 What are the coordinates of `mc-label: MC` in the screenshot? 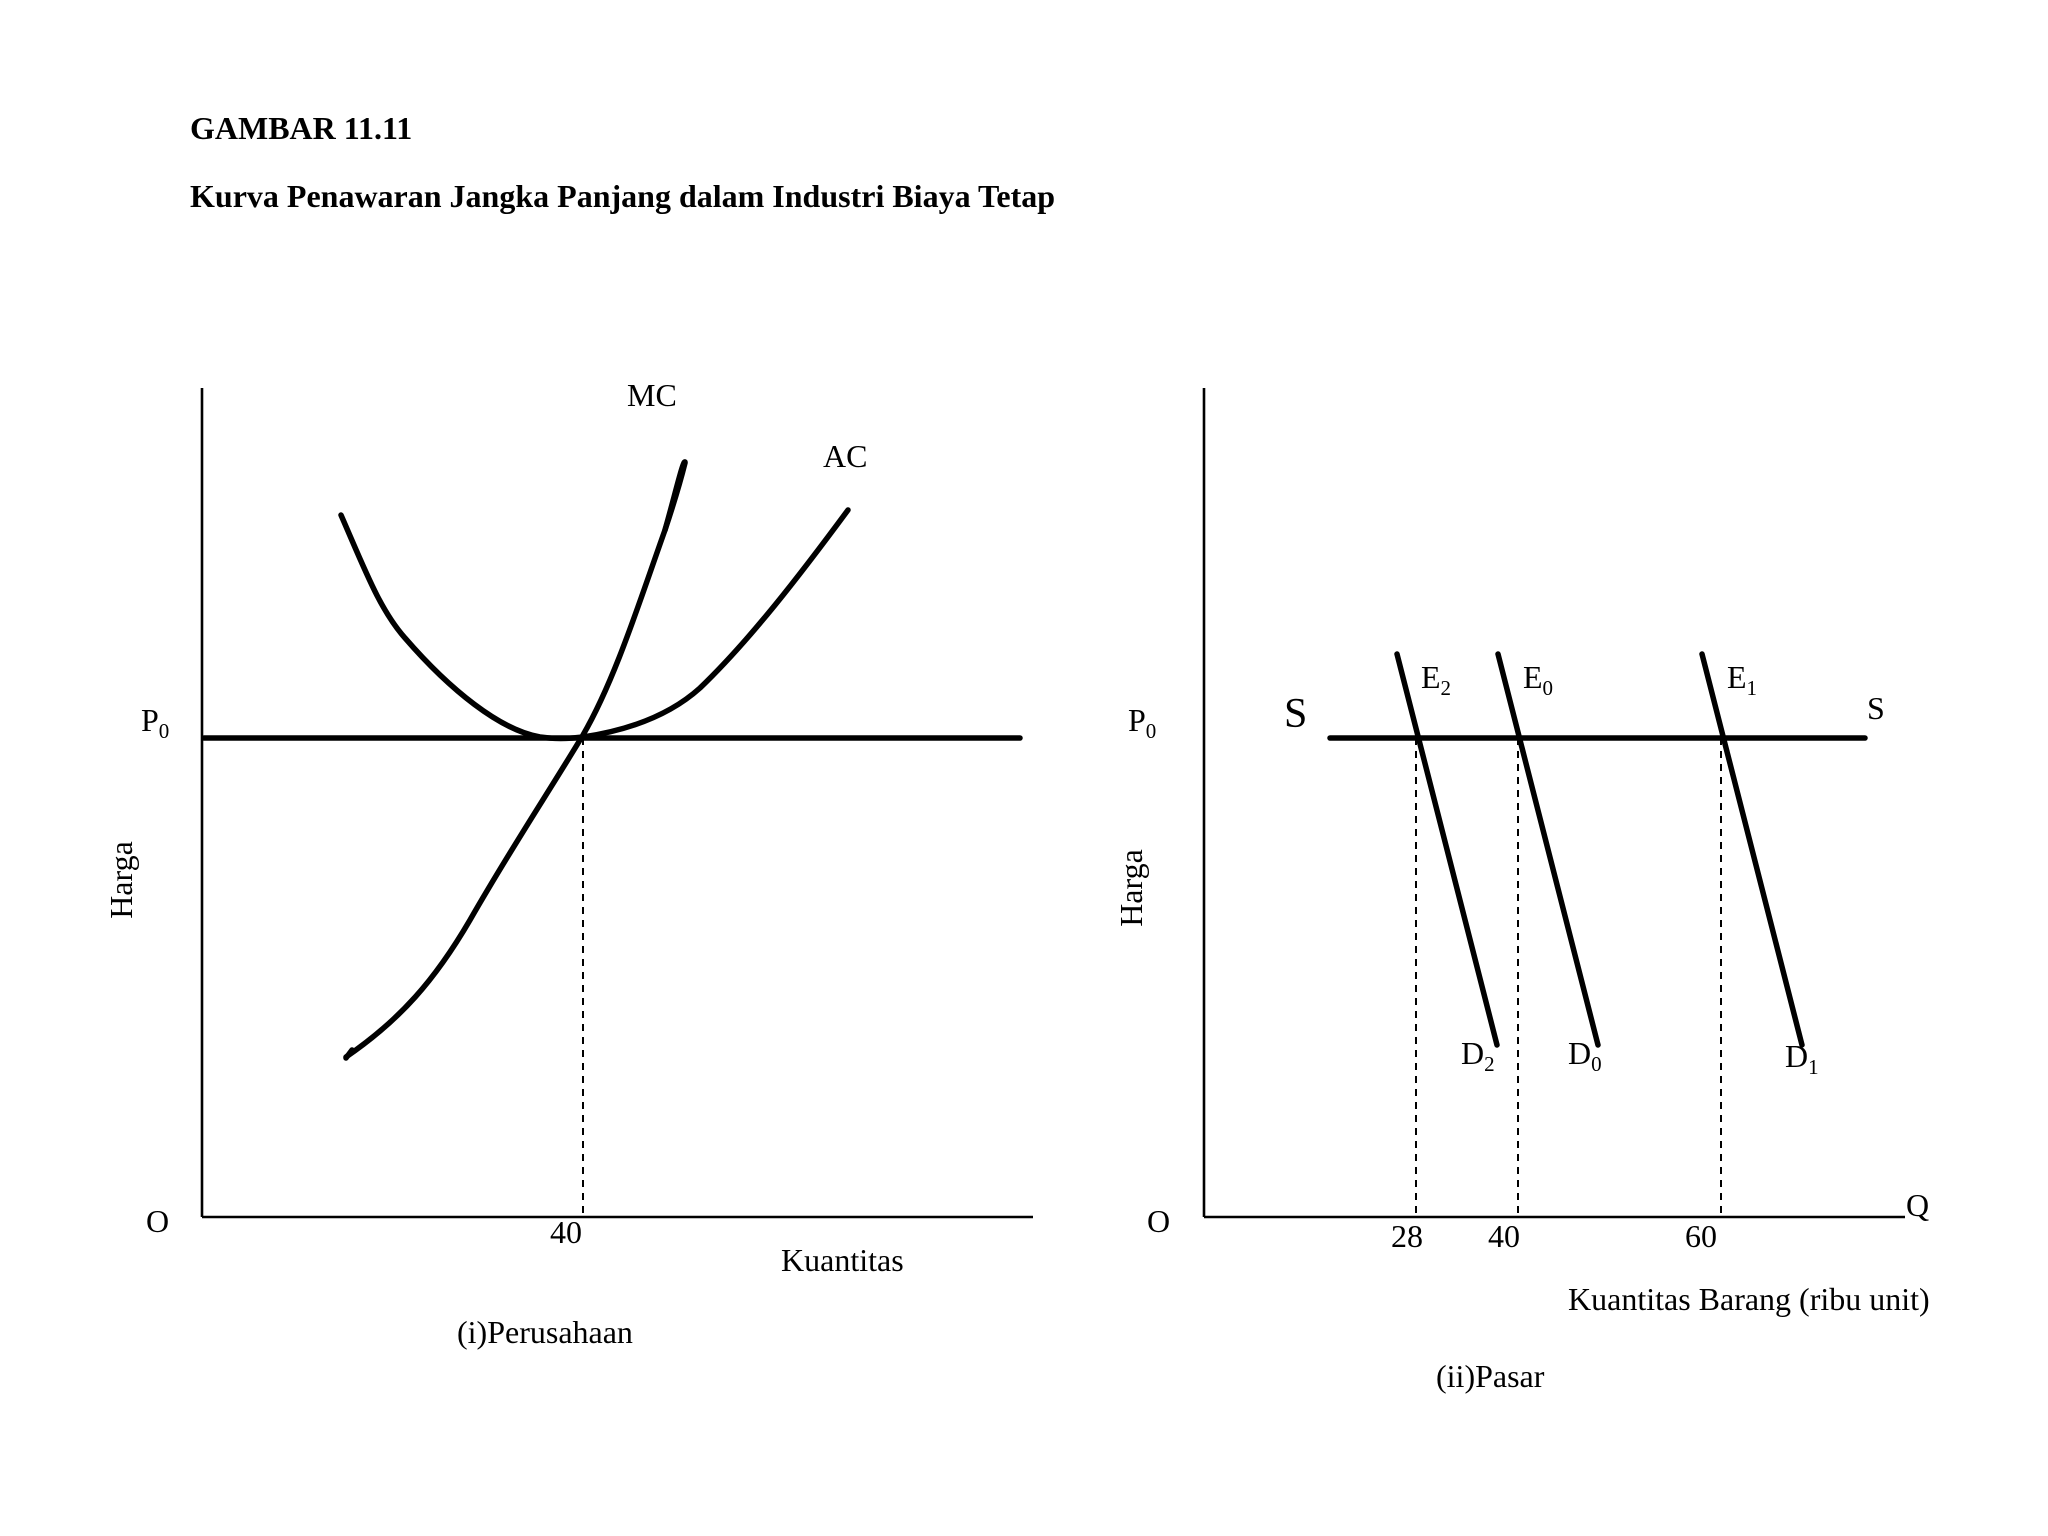 It's located at (652, 395).